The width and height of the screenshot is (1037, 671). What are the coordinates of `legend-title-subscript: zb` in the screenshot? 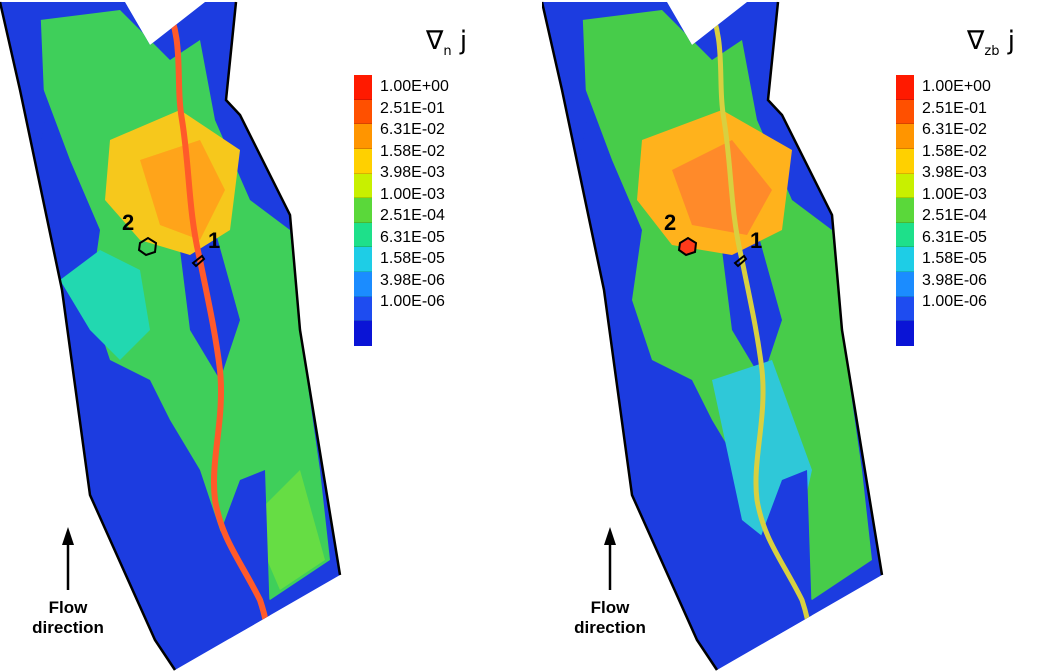 It's located at (992, 51).